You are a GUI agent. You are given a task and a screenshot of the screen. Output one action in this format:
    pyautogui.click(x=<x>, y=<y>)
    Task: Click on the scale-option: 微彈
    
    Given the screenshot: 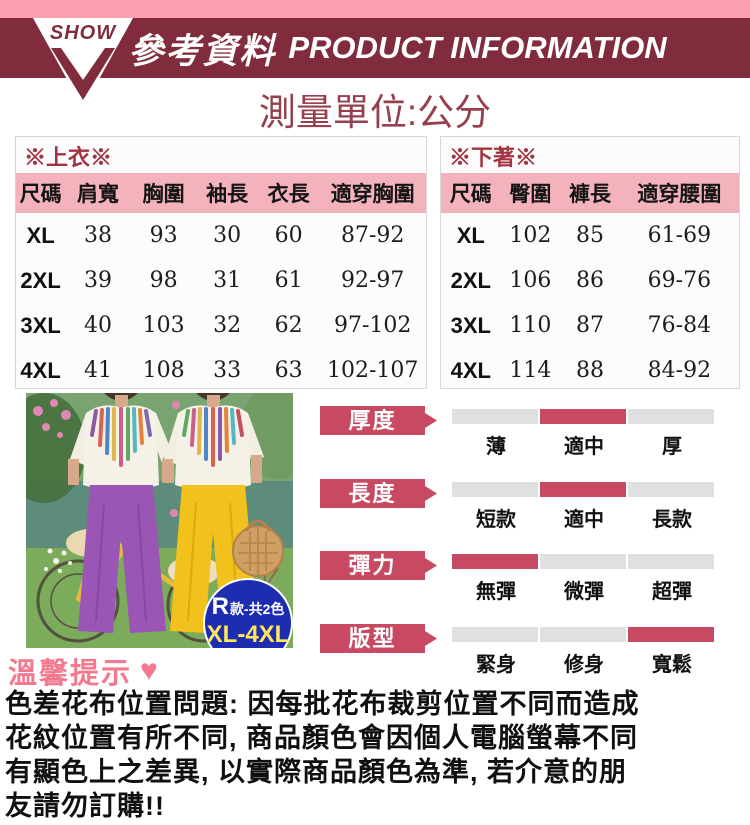 What is the action you would take?
    pyautogui.click(x=584, y=592)
    